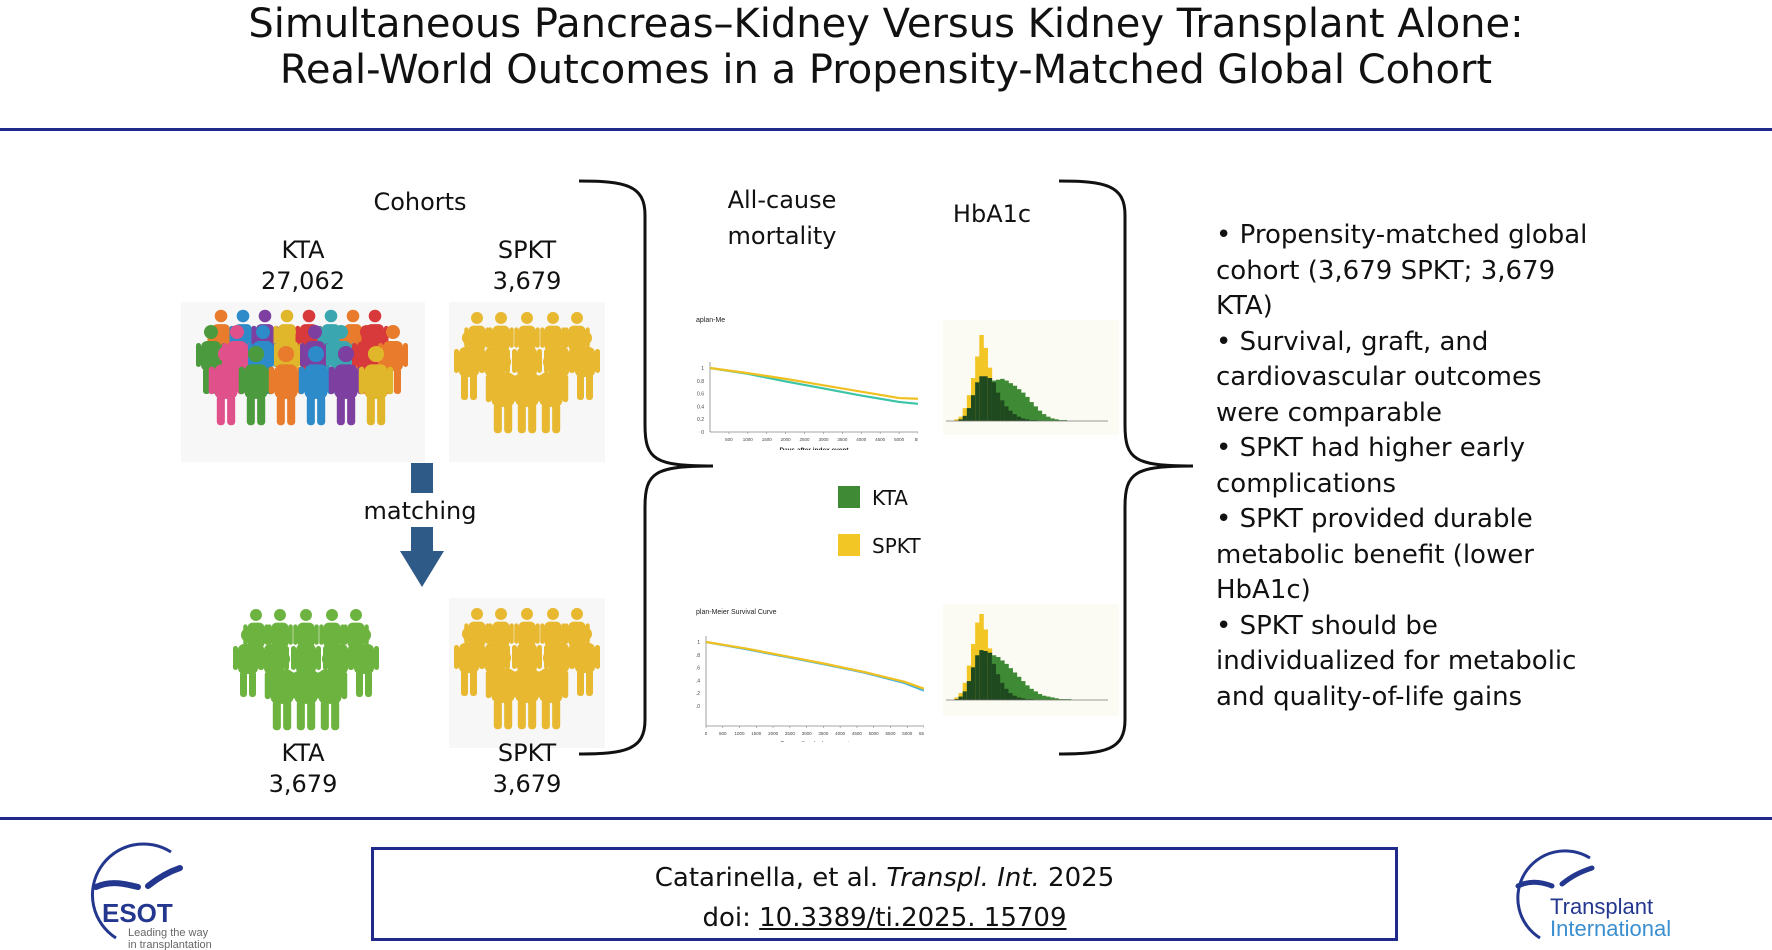 The image size is (1772, 950). I want to click on kta-crowd-image, so click(303, 382).